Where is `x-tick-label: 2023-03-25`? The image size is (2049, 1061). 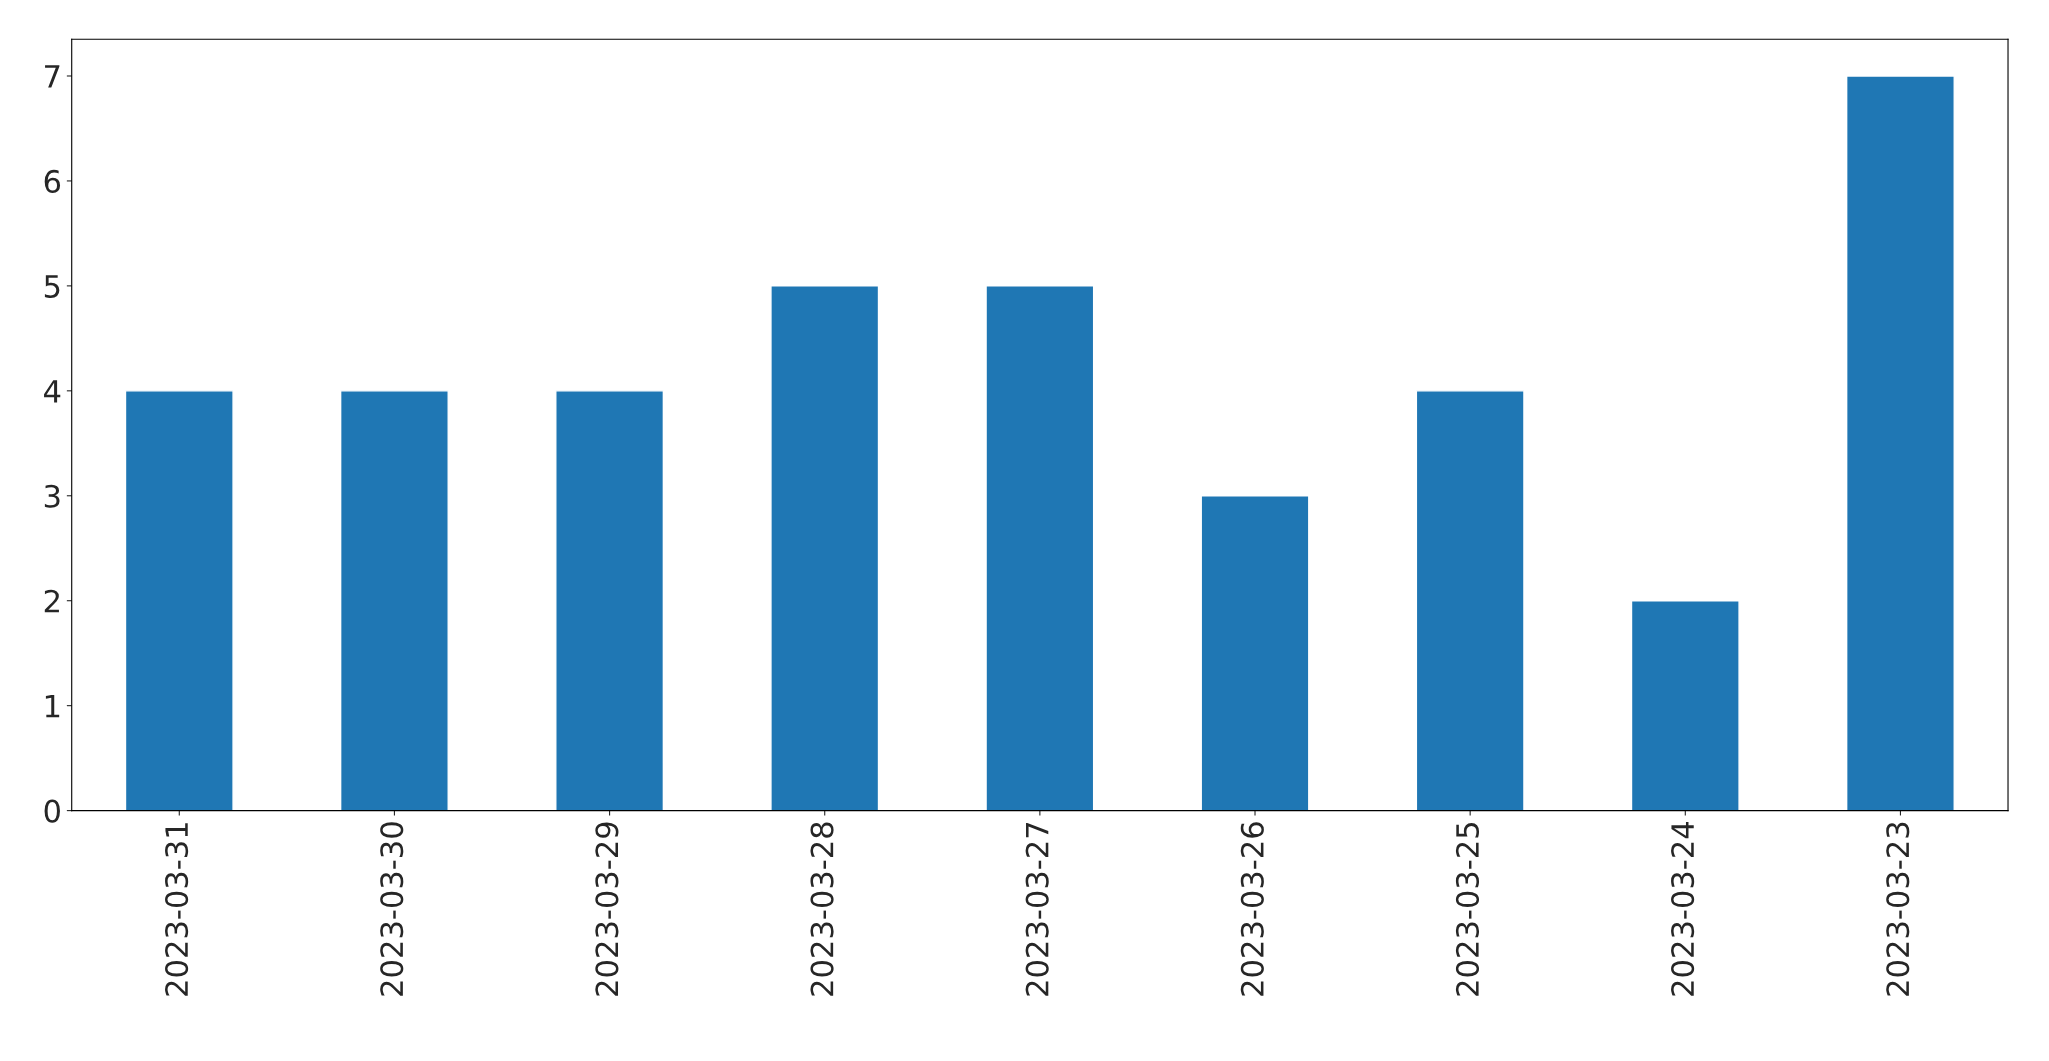
x-tick-label: 2023-03-25 is located at coordinates (1467, 909).